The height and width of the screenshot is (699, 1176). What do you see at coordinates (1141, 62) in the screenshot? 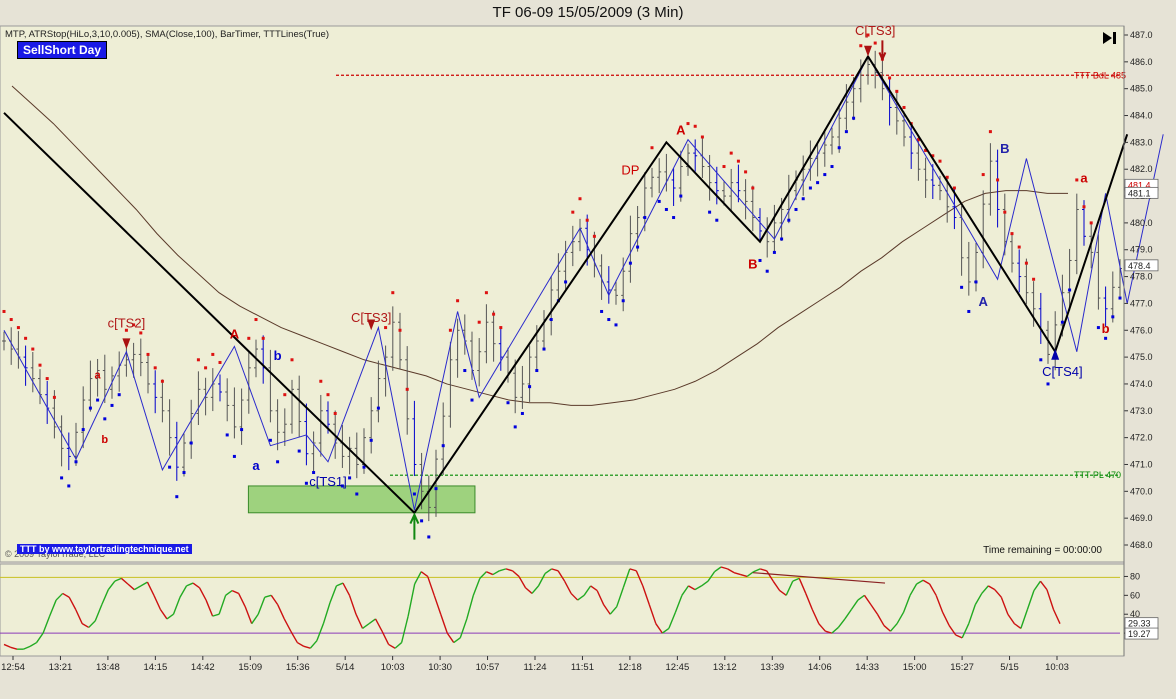
I see `price-tick-label: 486.0` at bounding box center [1141, 62].